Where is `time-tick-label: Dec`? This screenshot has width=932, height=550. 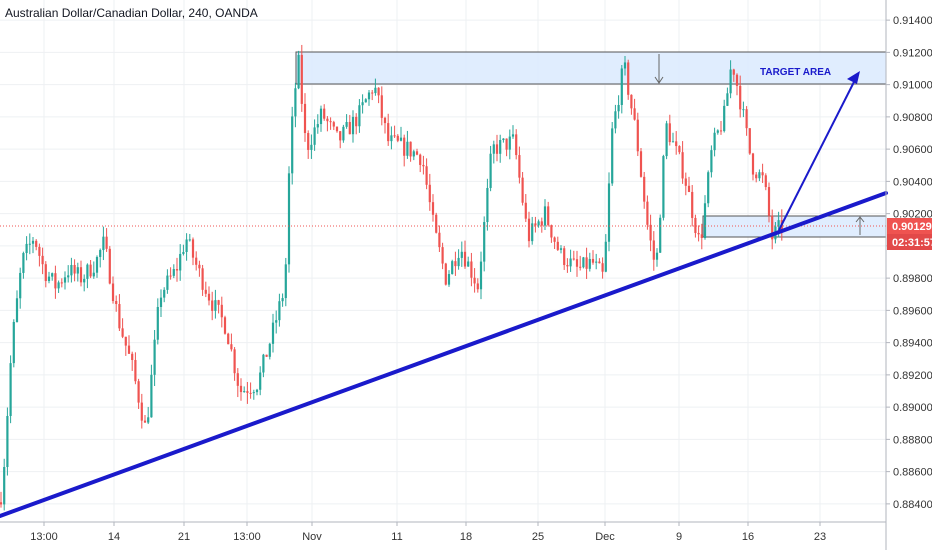
time-tick-label: Dec is located at coordinates (605, 537).